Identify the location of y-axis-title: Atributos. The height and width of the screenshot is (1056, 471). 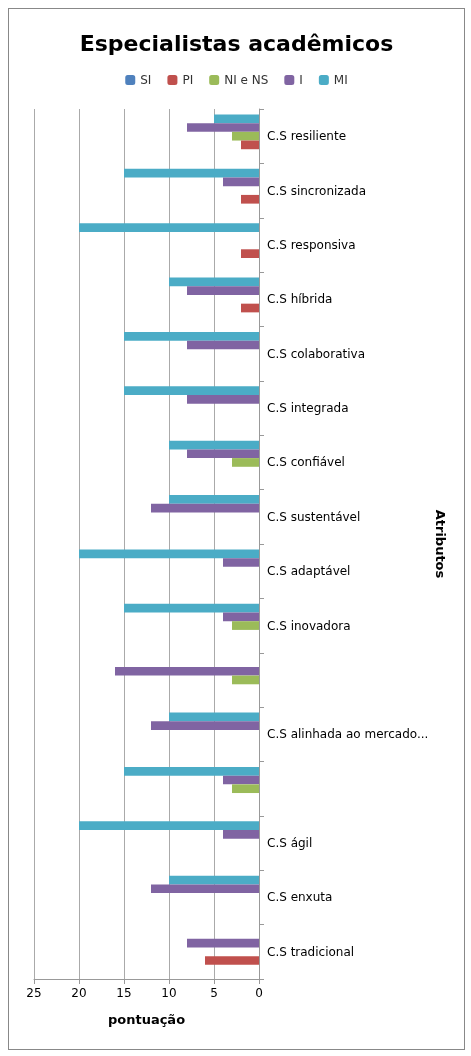
(440, 544).